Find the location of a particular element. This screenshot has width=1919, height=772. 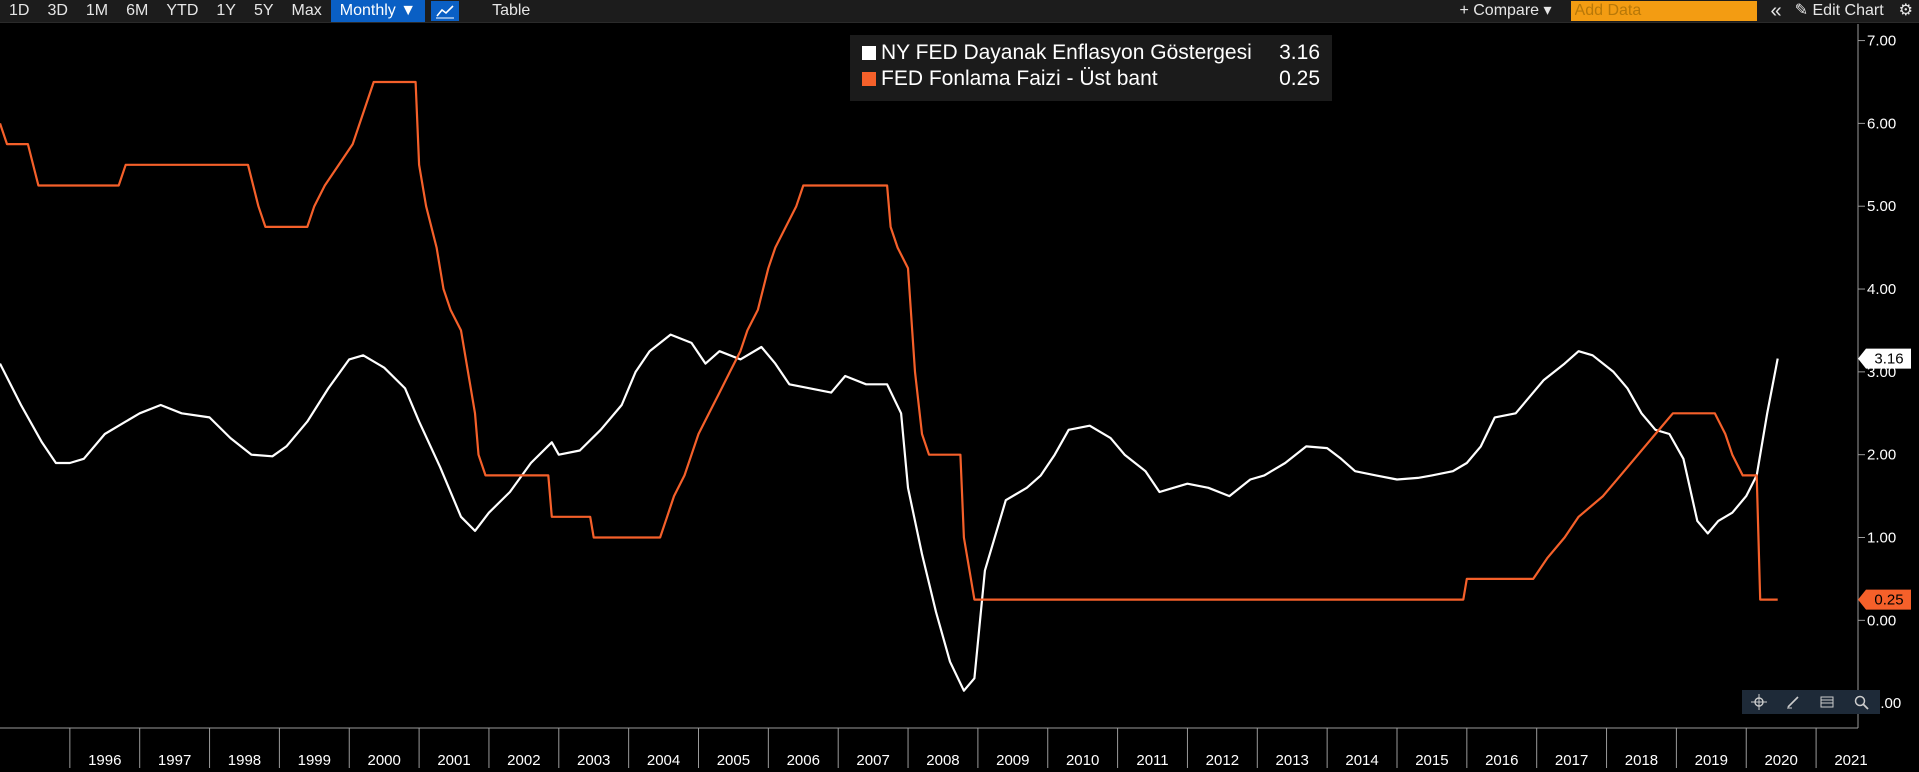

collapse-icon: « is located at coordinates (1776, 11).